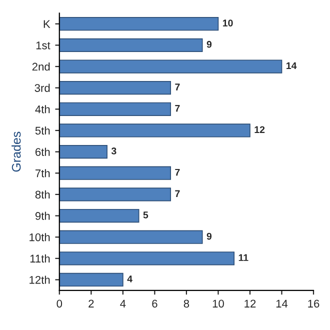  I want to click on y-tick-label: 5th, so click(42, 130).